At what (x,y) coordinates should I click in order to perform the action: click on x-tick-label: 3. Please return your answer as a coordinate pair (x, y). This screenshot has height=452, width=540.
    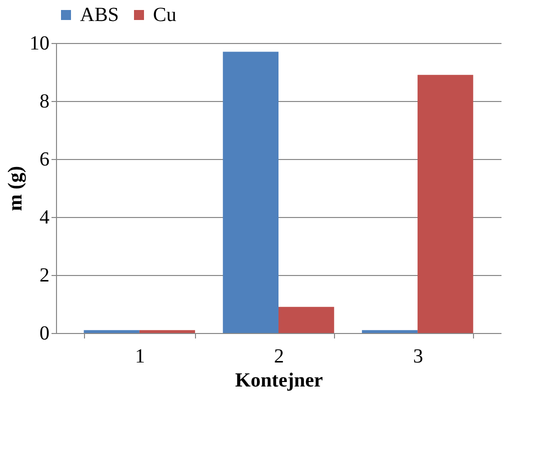
    Looking at the image, I should click on (418, 357).